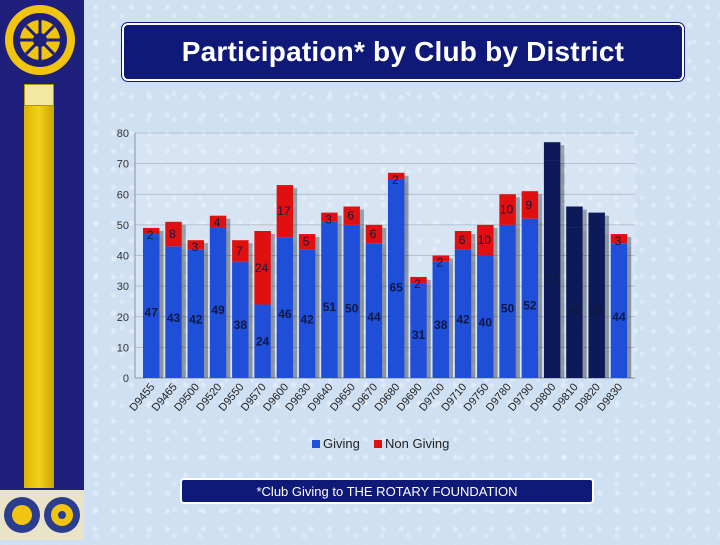  Describe the element at coordinates (40, 40) in the screenshot. I see `rotary-wheel-logo` at that location.